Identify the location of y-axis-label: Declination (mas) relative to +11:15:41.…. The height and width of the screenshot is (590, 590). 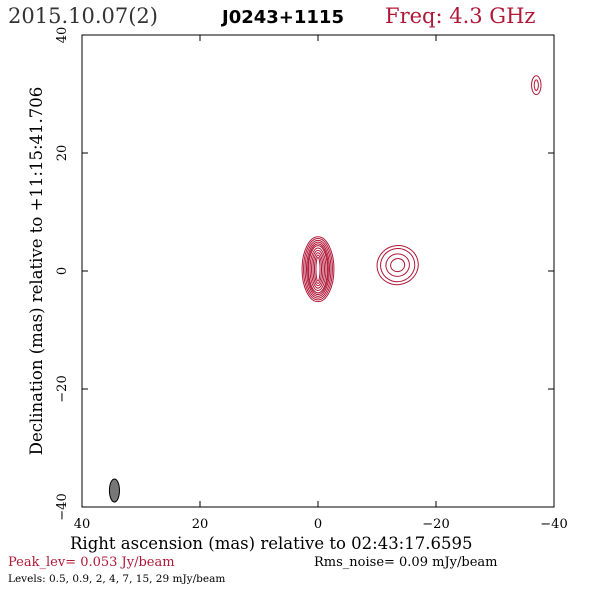
(36, 271).